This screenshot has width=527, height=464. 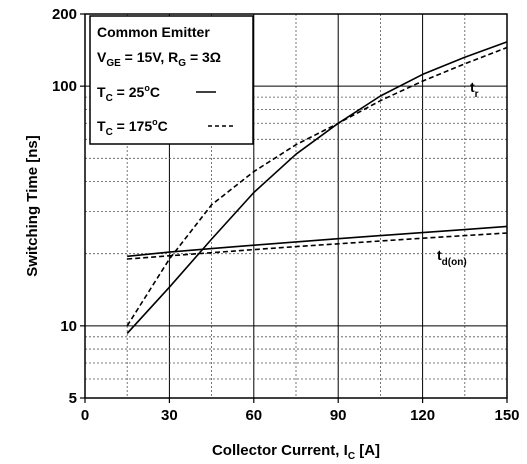 I want to click on legend-box, so click(x=171, y=80).